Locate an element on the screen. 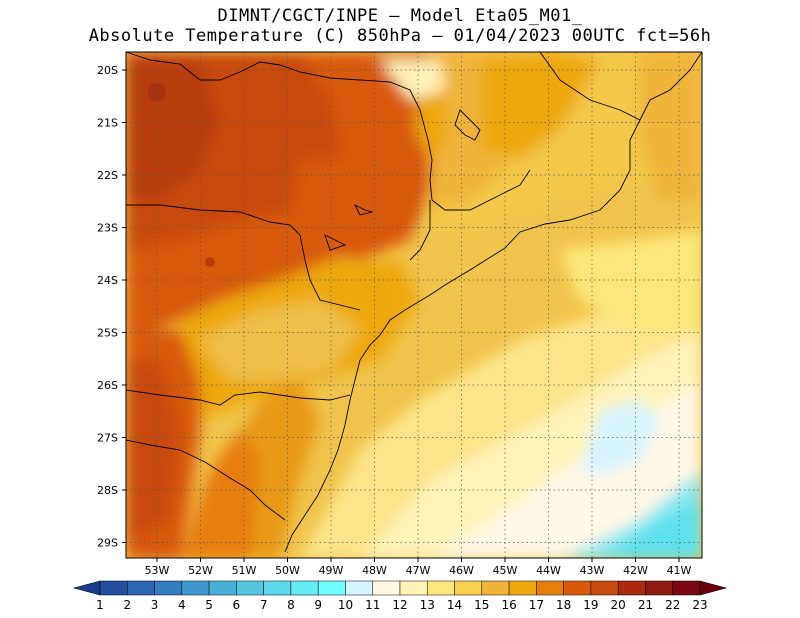 The height and width of the screenshot is (618, 800). lat-label: 22S is located at coordinates (107, 175).